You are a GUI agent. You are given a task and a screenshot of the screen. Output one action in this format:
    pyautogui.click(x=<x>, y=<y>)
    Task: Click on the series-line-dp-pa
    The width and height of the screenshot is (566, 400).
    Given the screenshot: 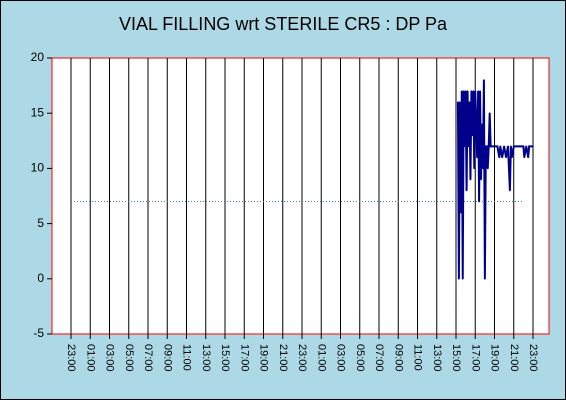 What is the action you would take?
    pyautogui.click(x=494, y=179)
    